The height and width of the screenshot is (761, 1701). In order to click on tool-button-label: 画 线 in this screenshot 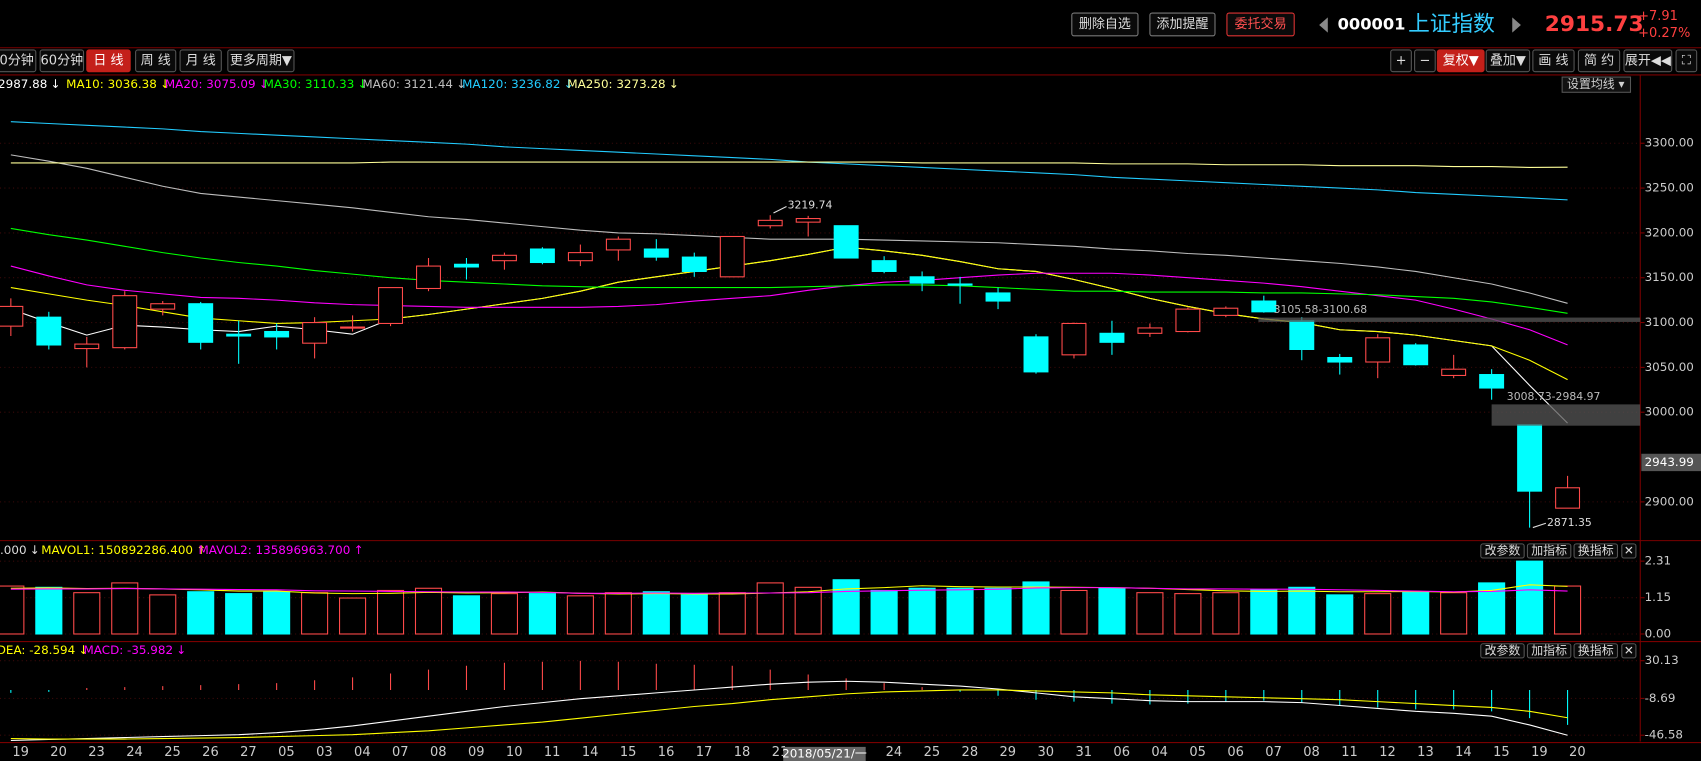, I will do `click(1553, 60)`.